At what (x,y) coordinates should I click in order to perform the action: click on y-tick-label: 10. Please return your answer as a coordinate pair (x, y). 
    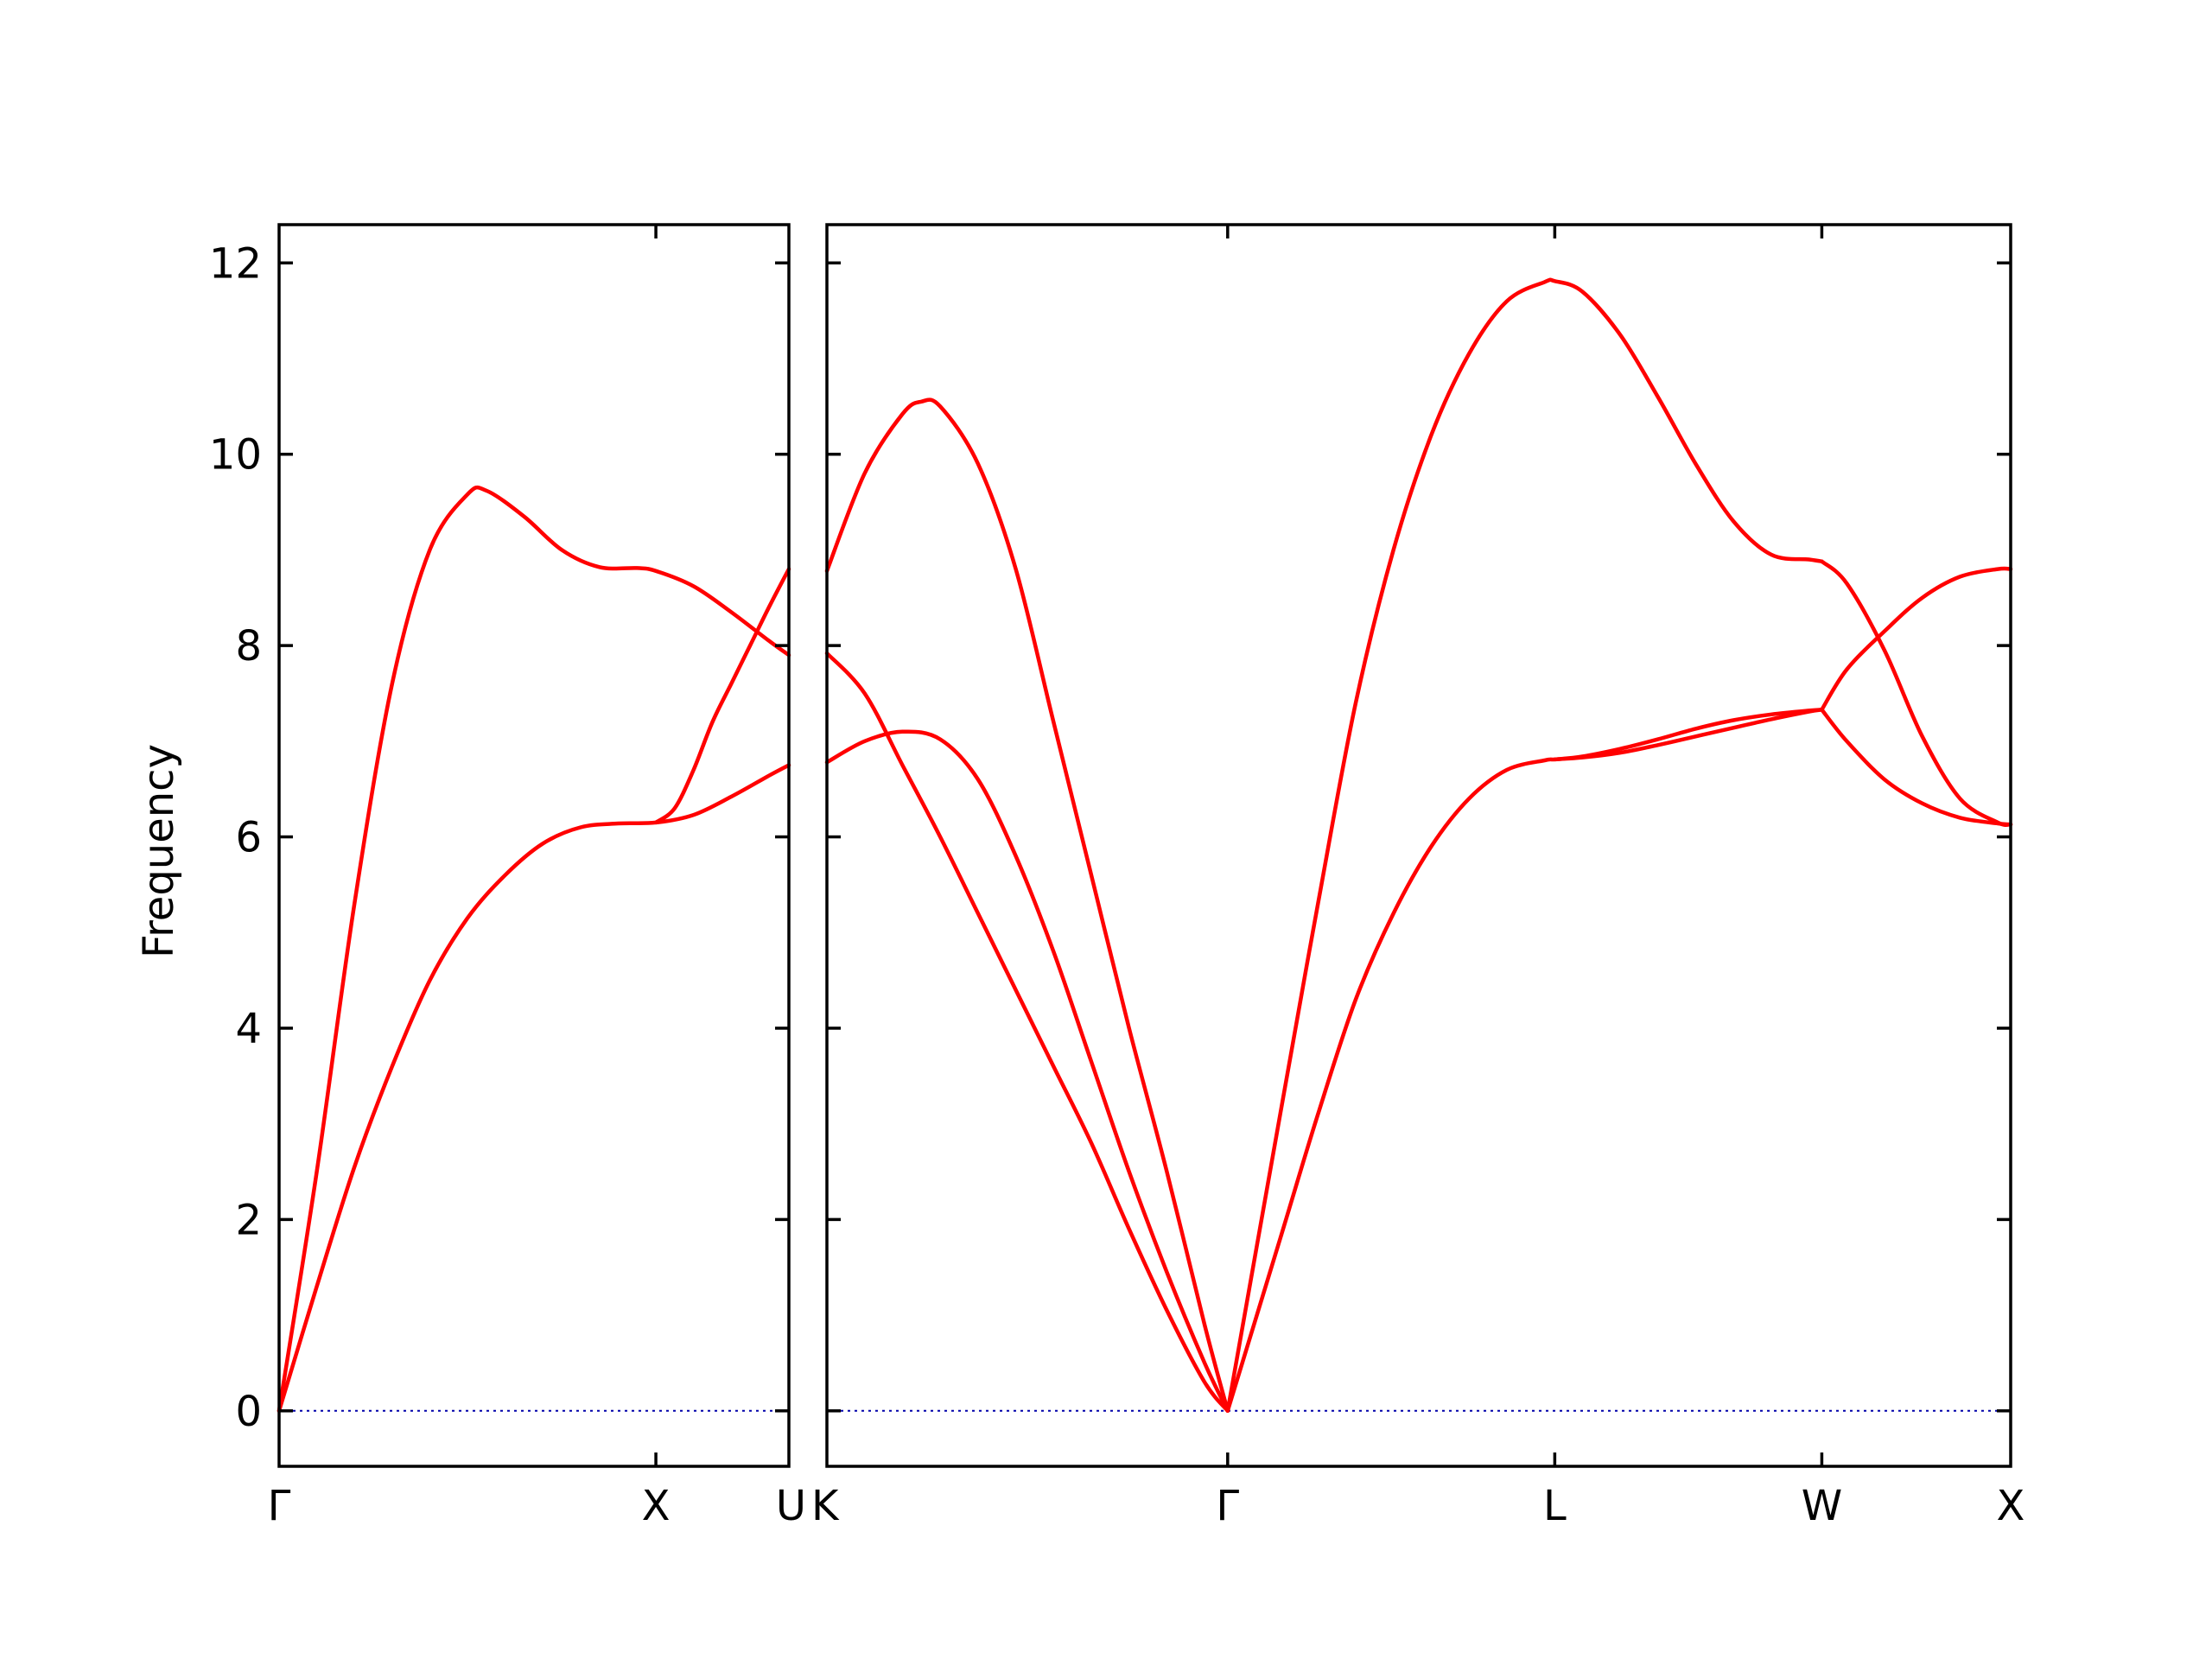
    Looking at the image, I should click on (235, 455).